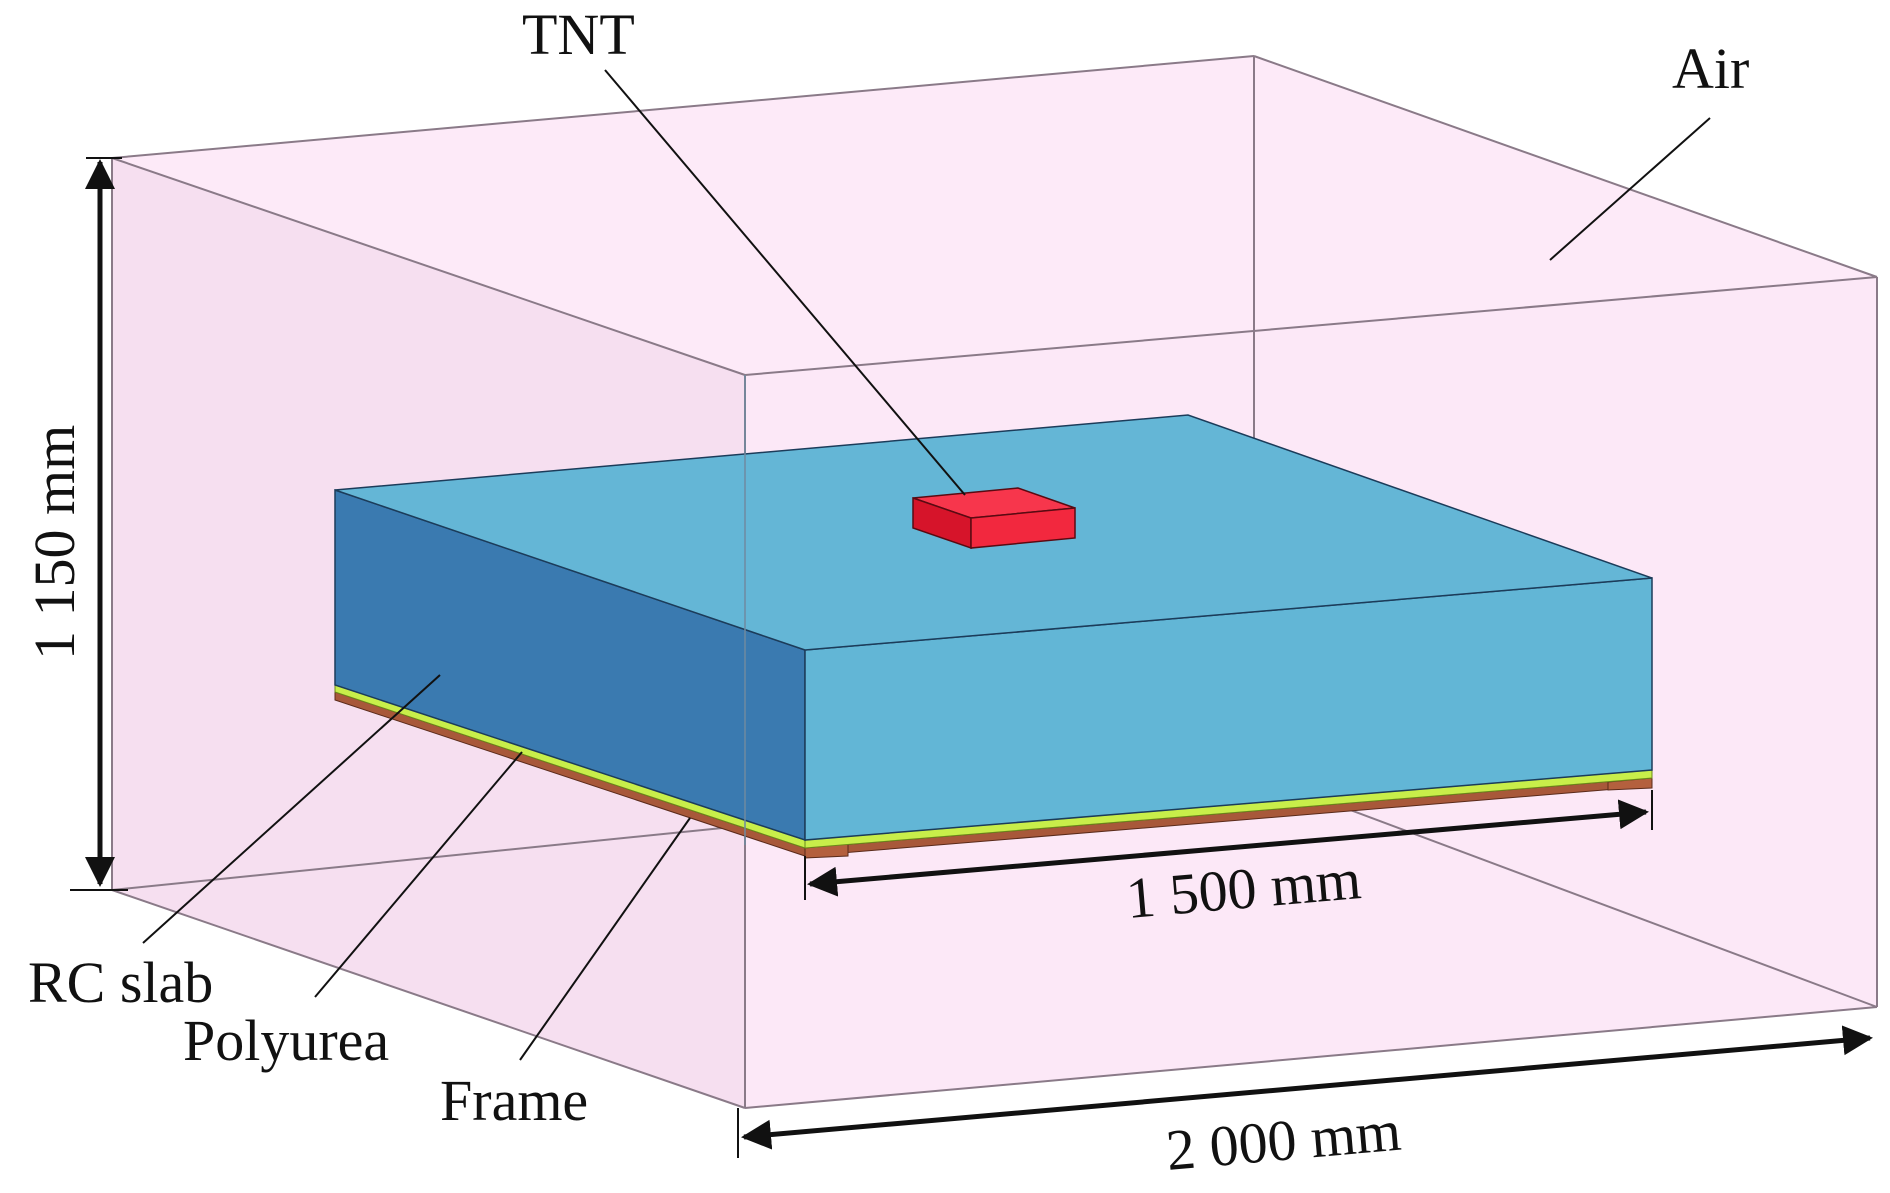 The height and width of the screenshot is (1193, 1890). Describe the element at coordinates (120, 982) in the screenshot. I see `rc-slab-label: RC slab` at that location.